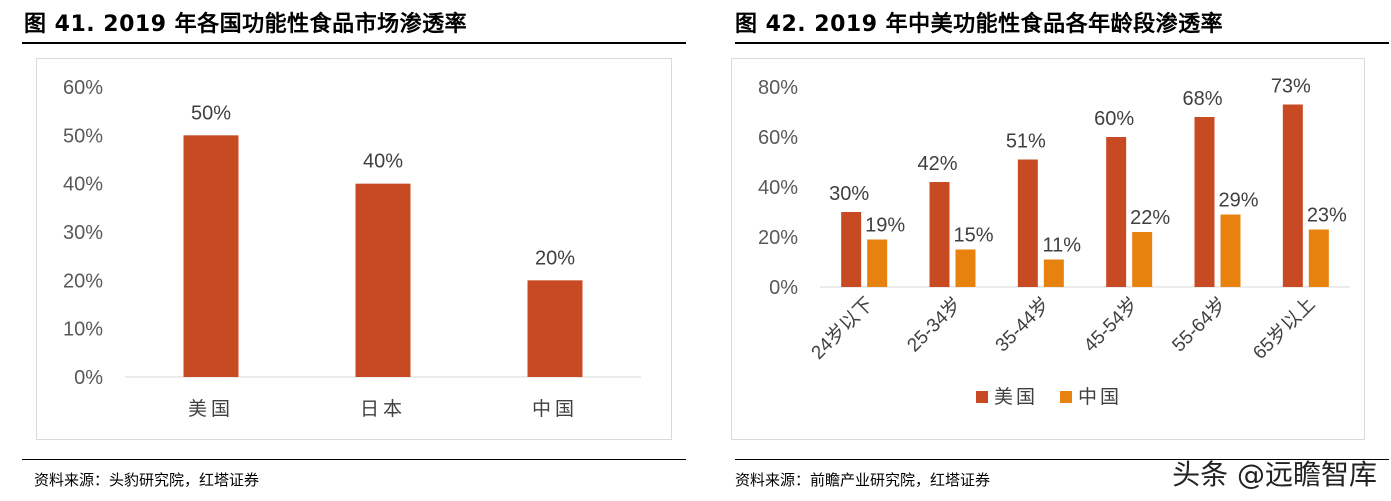  What do you see at coordinates (1284, 328) in the screenshot?
I see `x-category-label: 65岁以上` at bounding box center [1284, 328].